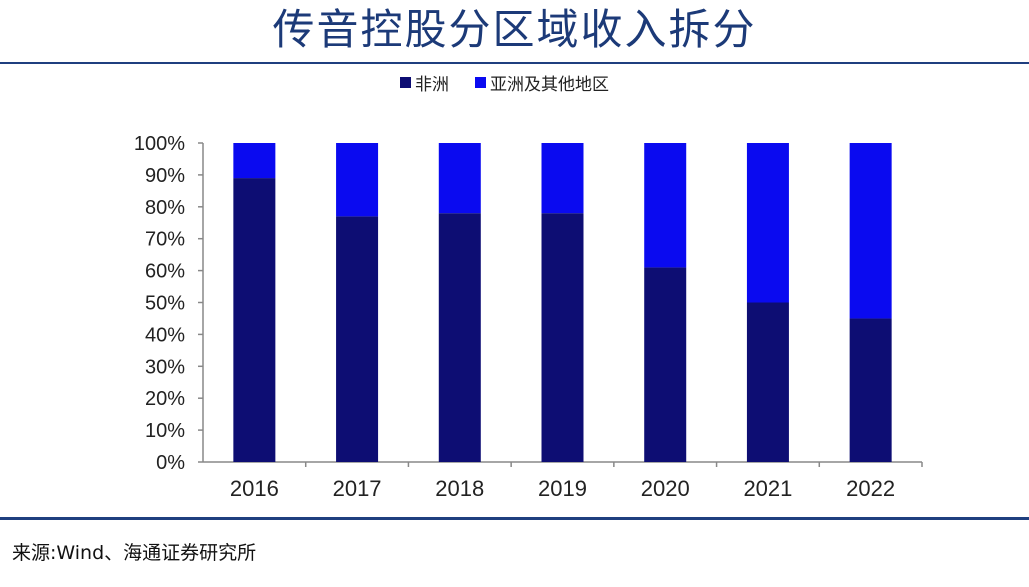 The height and width of the screenshot is (587, 1029). Describe the element at coordinates (514, 29) in the screenshot. I see `page-title: 传音控股分区域收入拆分` at that location.